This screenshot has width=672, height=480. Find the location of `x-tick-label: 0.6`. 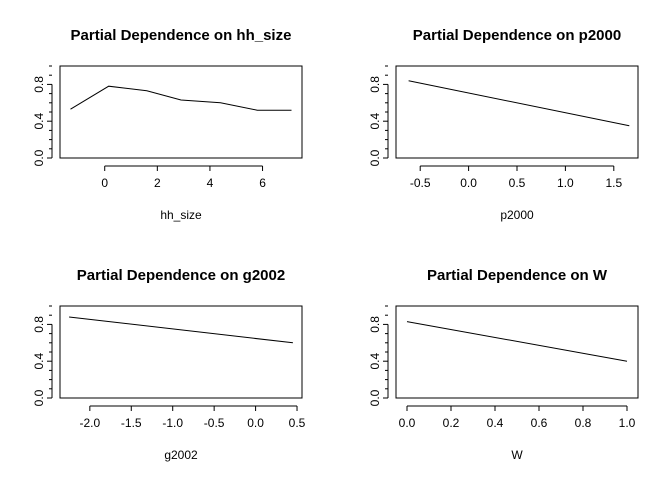

x-tick-label: 0.6 is located at coordinates (539, 423).